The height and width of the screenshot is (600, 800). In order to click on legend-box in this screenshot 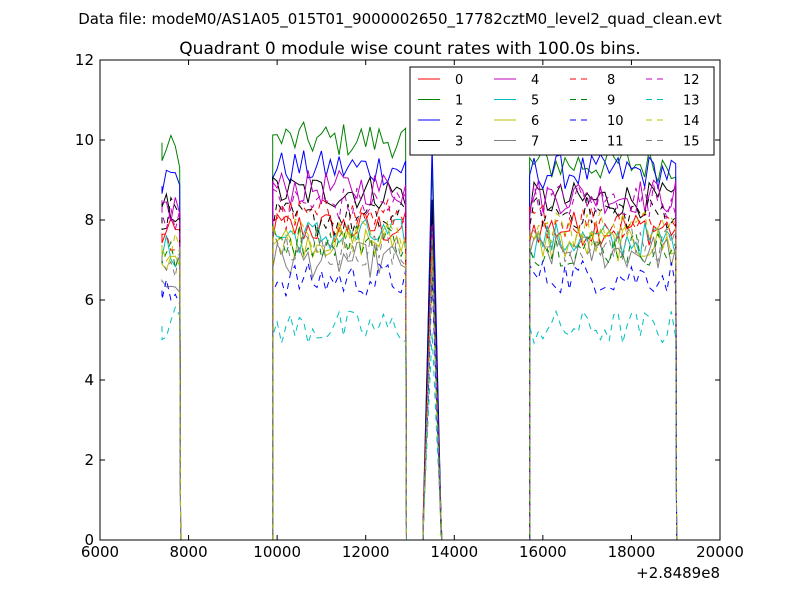, I will do `click(562, 111)`.